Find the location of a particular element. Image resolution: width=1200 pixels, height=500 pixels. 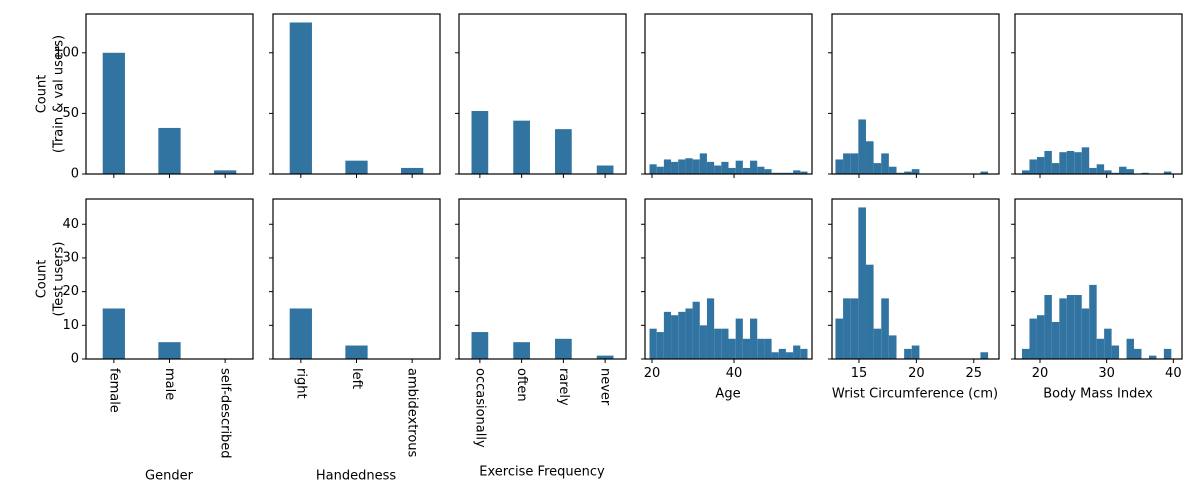

subplot-wrist-train is located at coordinates (914, 95).